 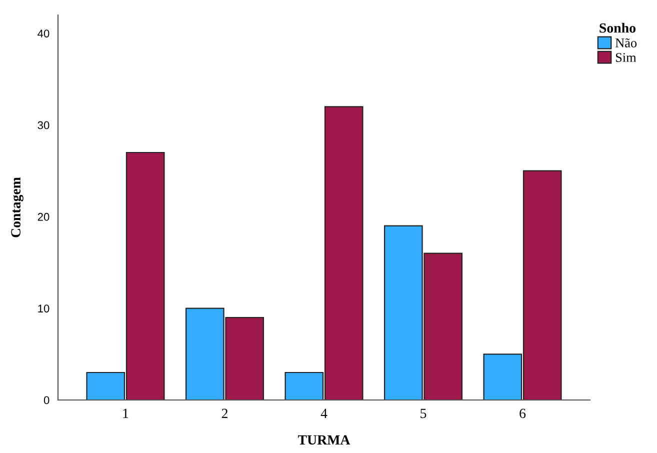 I want to click on y-tick-label: 40, so click(x=44, y=34).